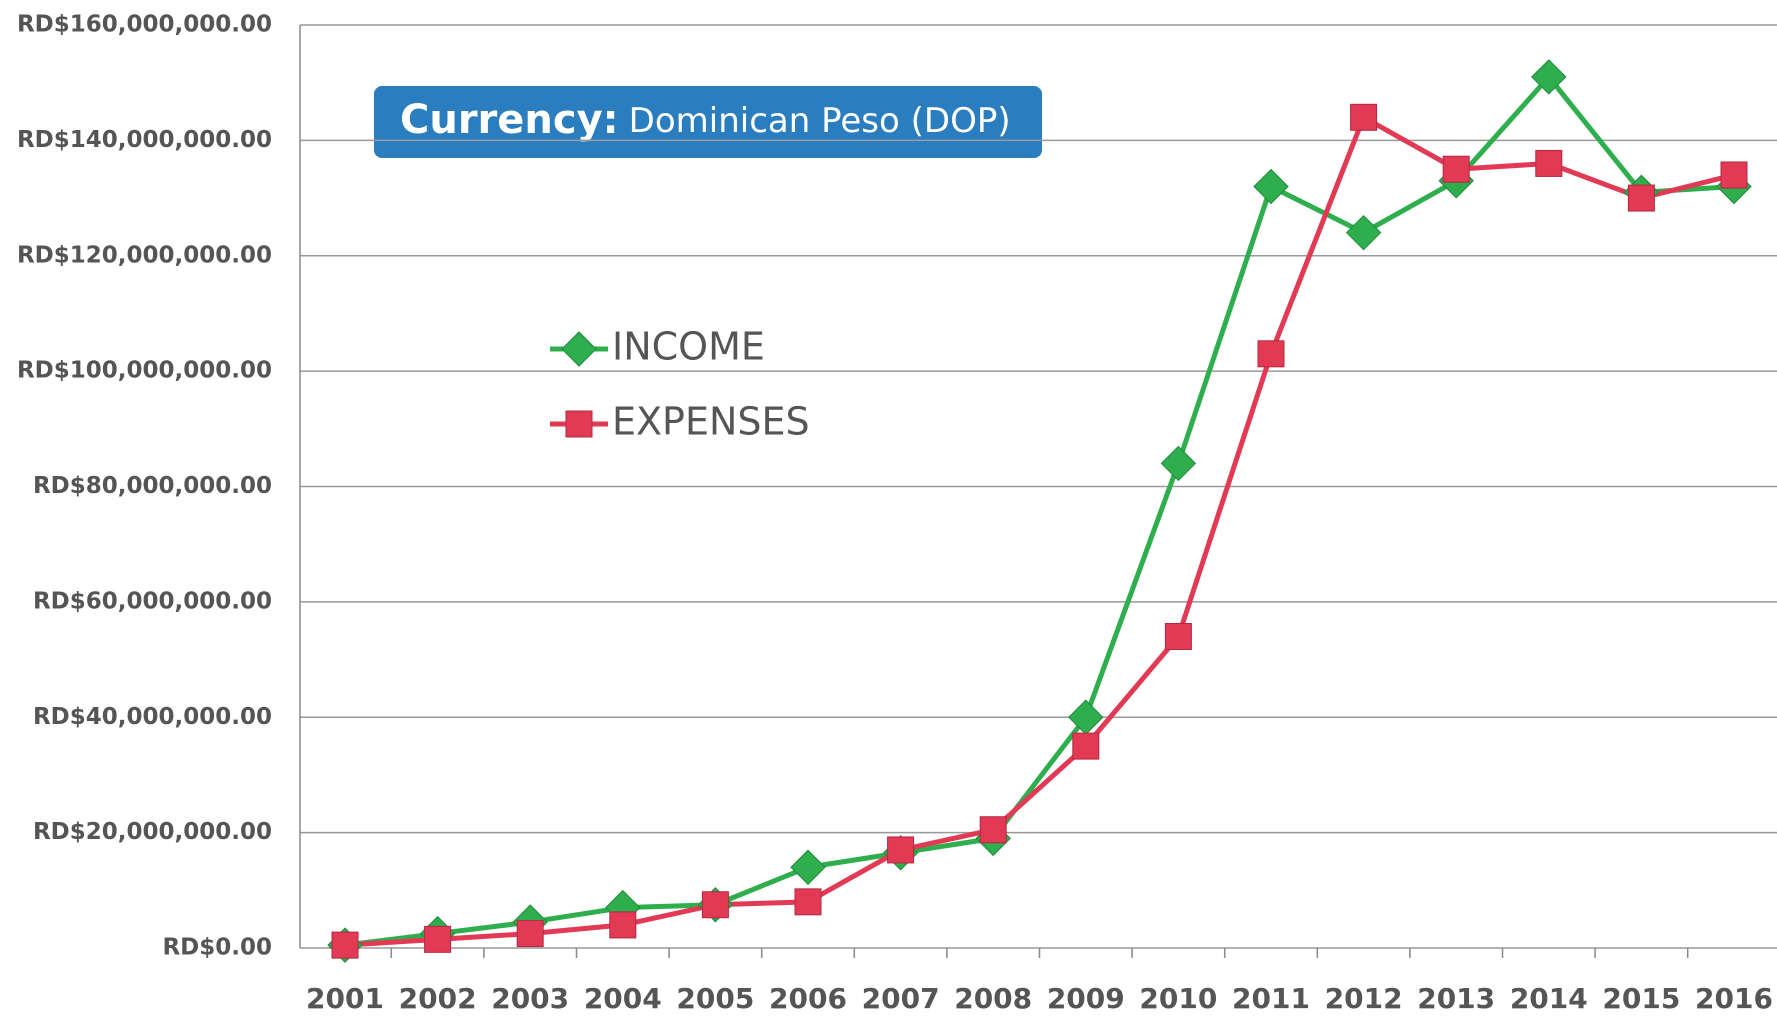  I want to click on x-tick-label: 2002, so click(438, 998).